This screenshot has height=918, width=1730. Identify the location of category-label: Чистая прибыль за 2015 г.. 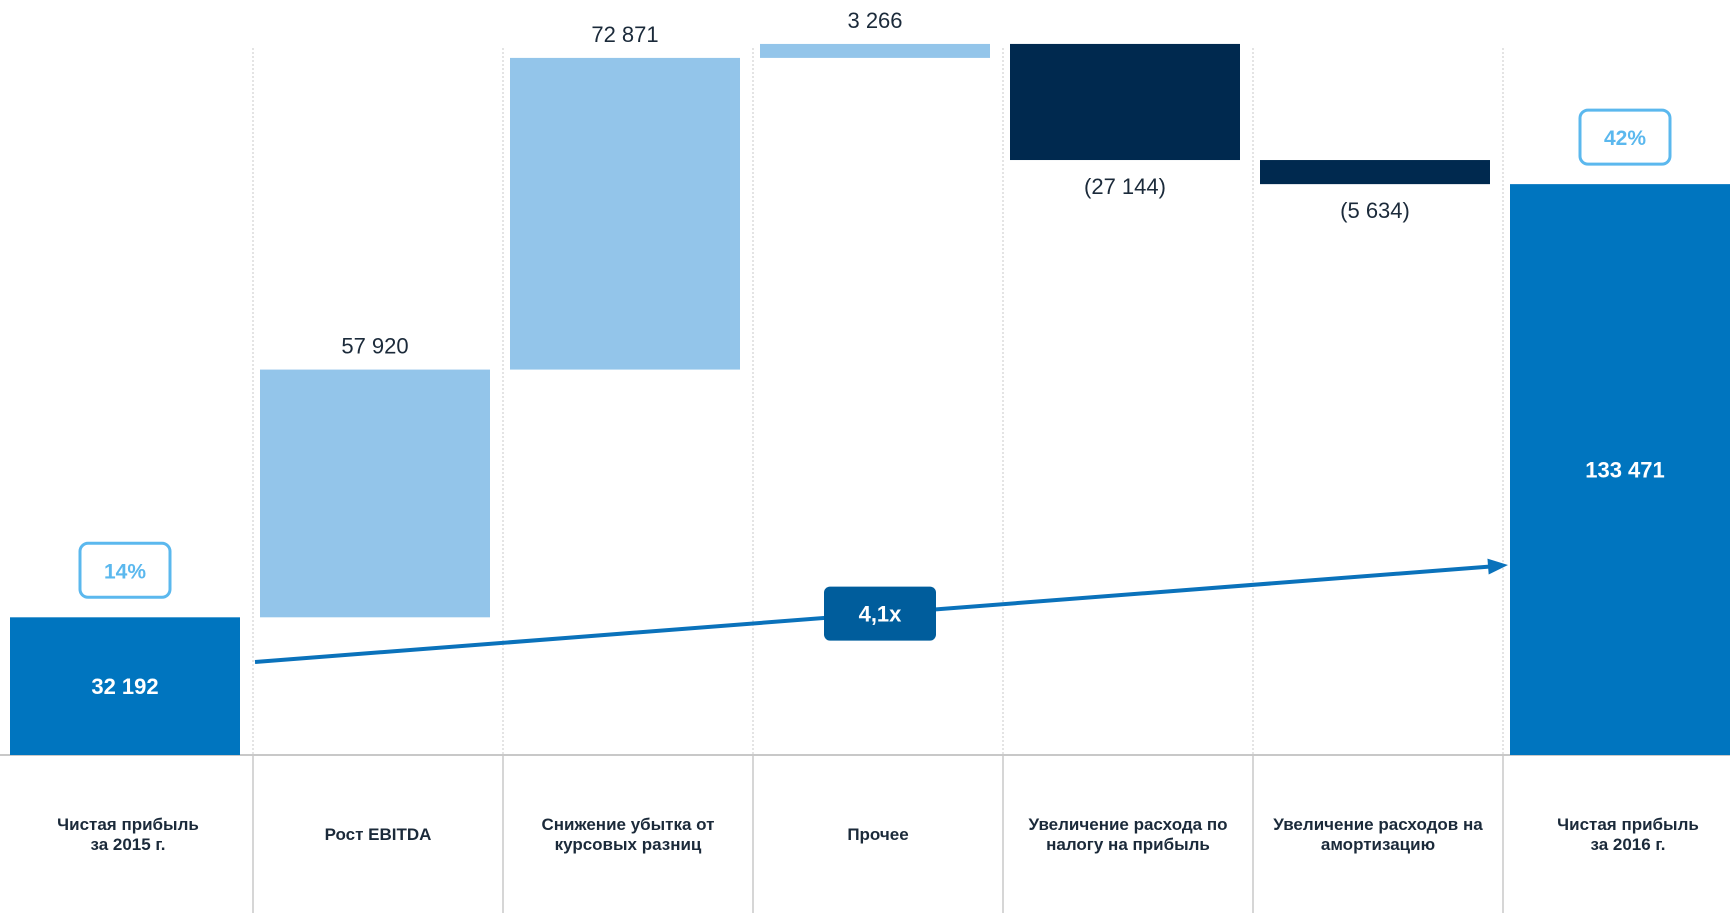
(128, 834).